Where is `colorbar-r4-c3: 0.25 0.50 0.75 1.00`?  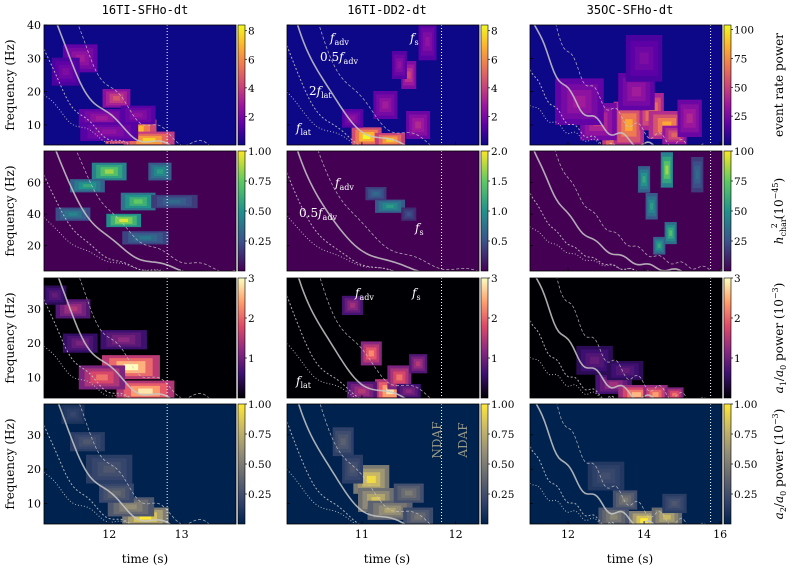
colorbar-r4-c3: 0.25 0.50 0.75 1.00 is located at coordinates (740, 462).